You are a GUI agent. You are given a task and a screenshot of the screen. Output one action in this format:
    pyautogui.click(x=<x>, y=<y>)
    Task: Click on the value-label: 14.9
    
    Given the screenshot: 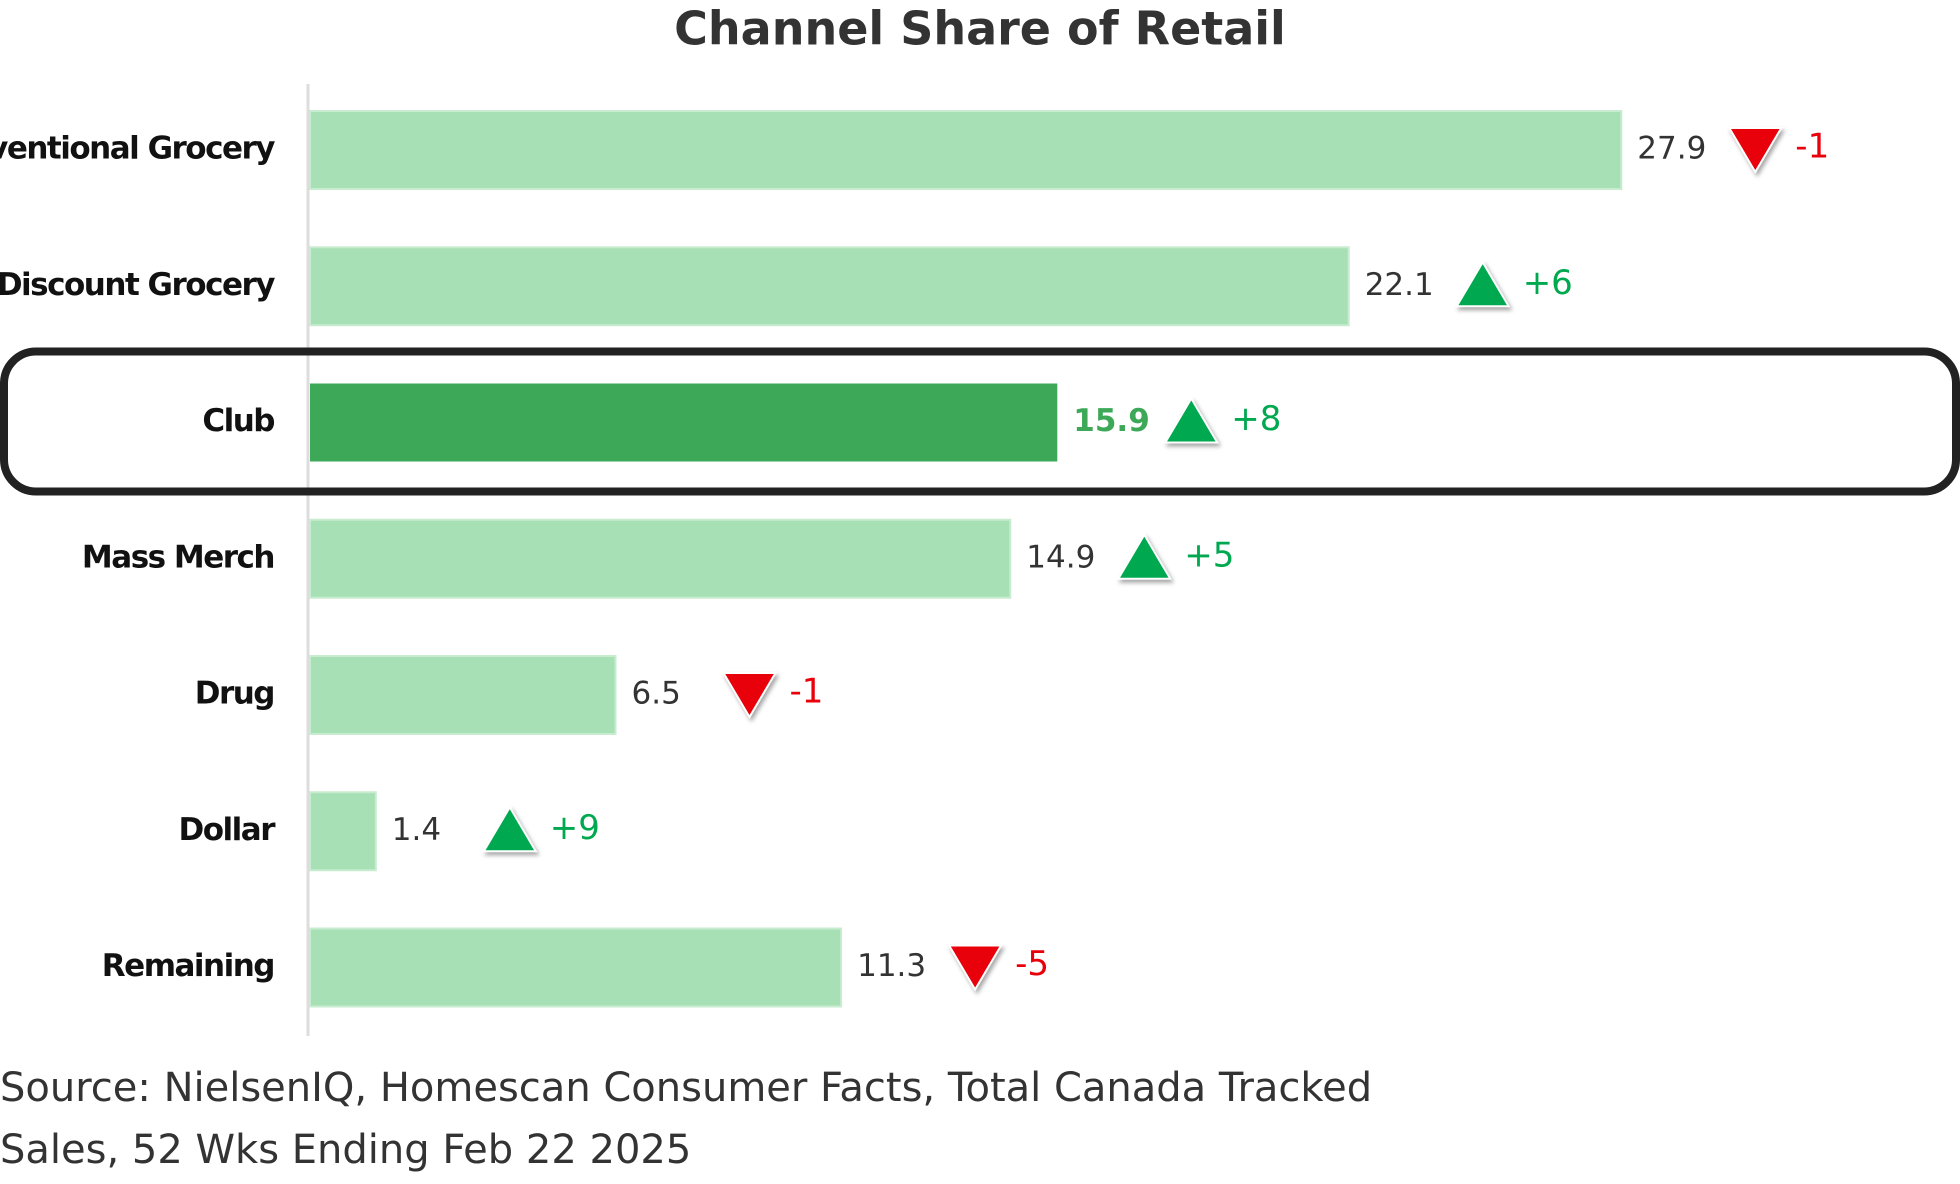 What is the action you would take?
    pyautogui.click(x=1060, y=557)
    